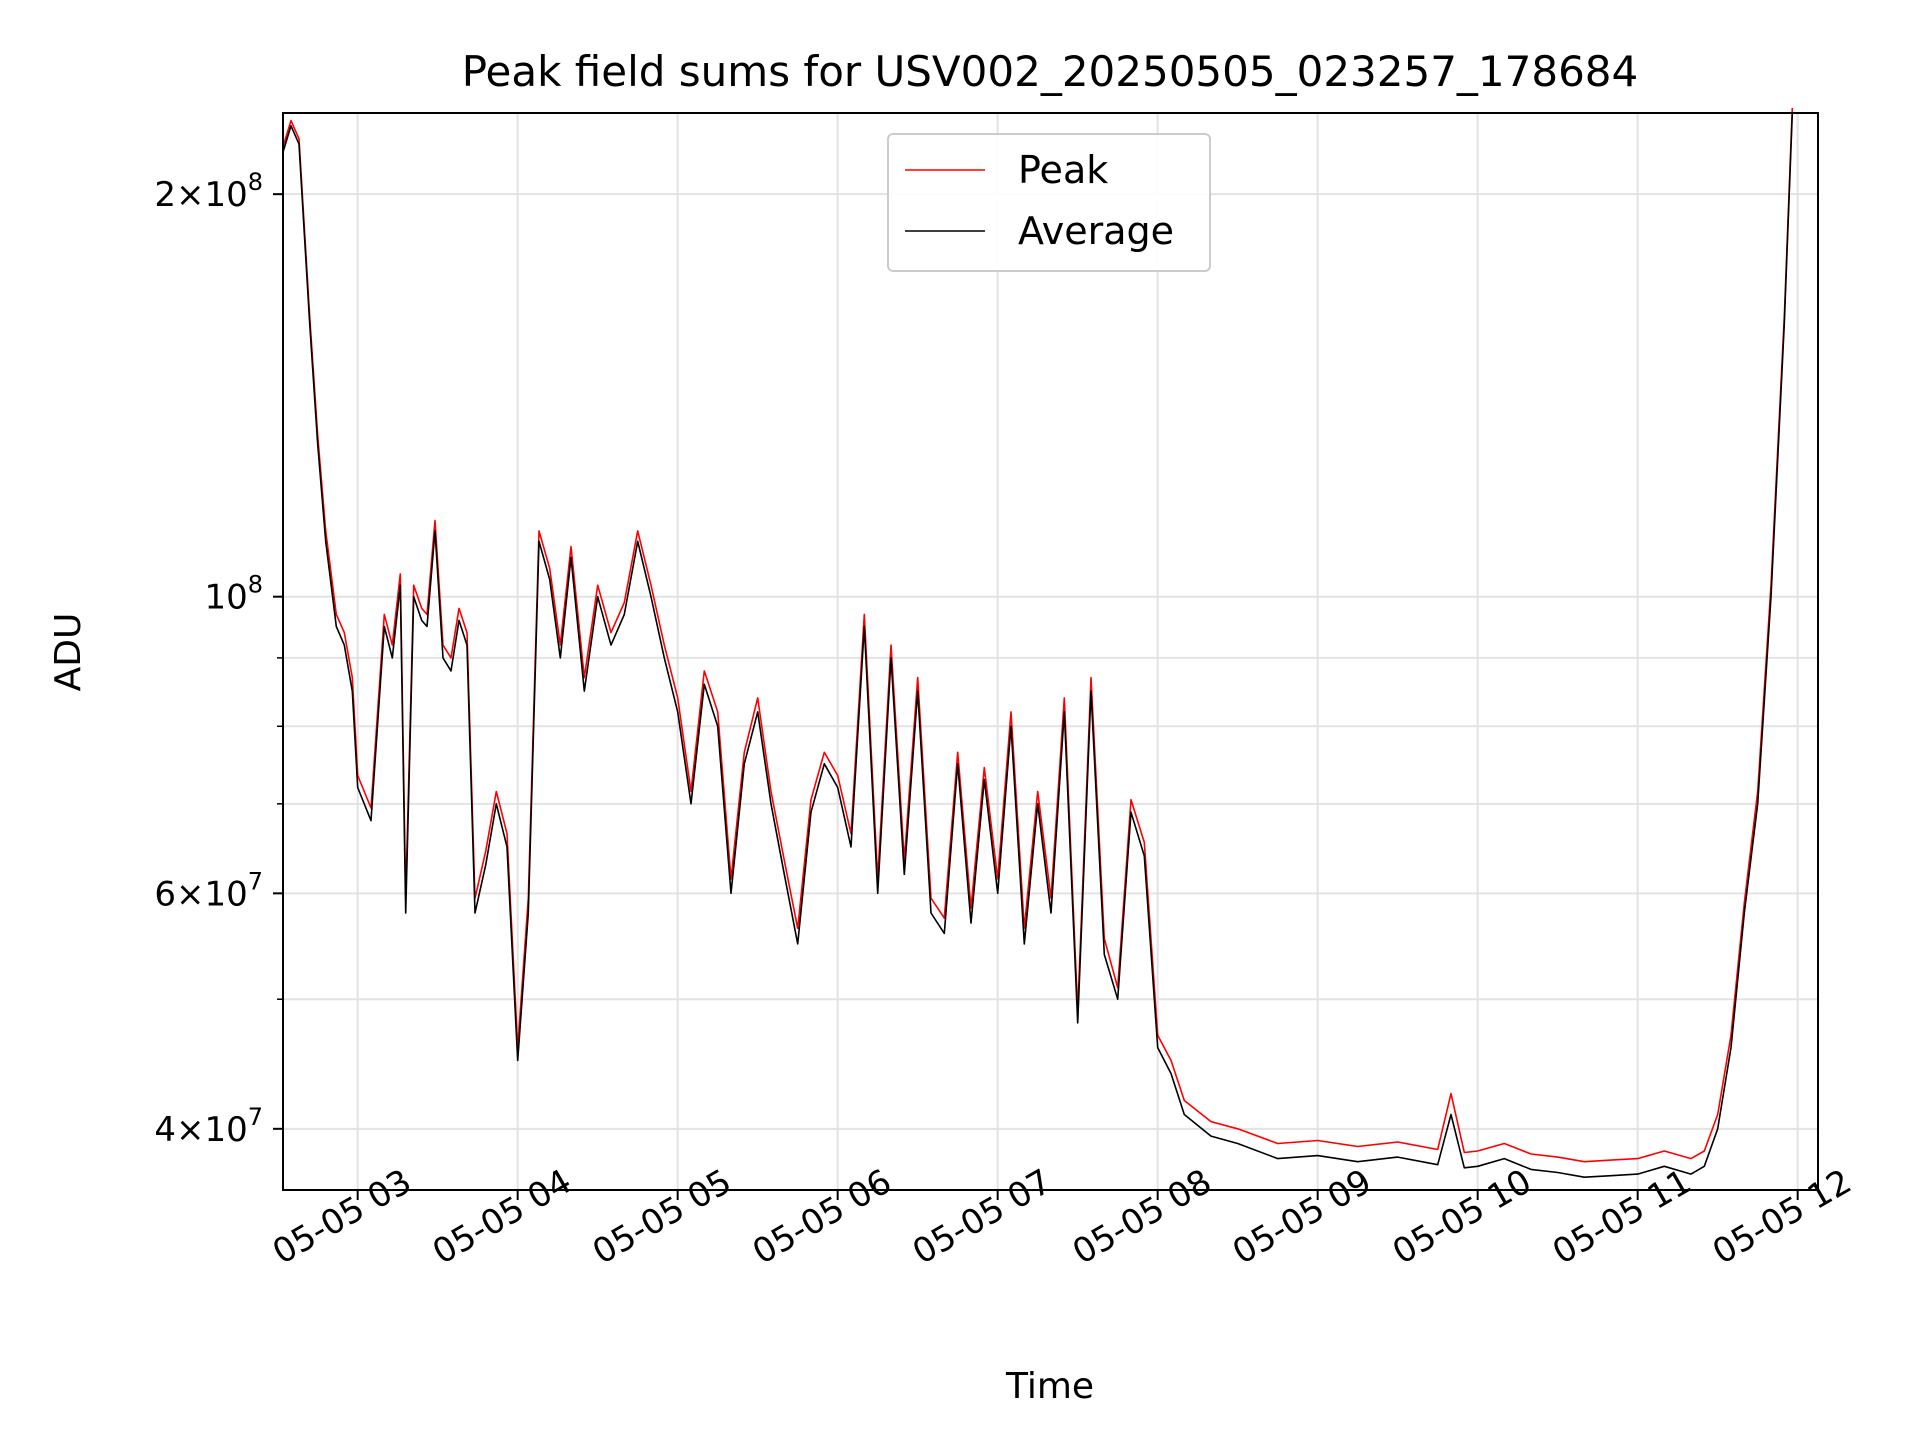  What do you see at coordinates (1142, 1217) in the screenshot?
I see `x-tick-label: 05-05 08` at bounding box center [1142, 1217].